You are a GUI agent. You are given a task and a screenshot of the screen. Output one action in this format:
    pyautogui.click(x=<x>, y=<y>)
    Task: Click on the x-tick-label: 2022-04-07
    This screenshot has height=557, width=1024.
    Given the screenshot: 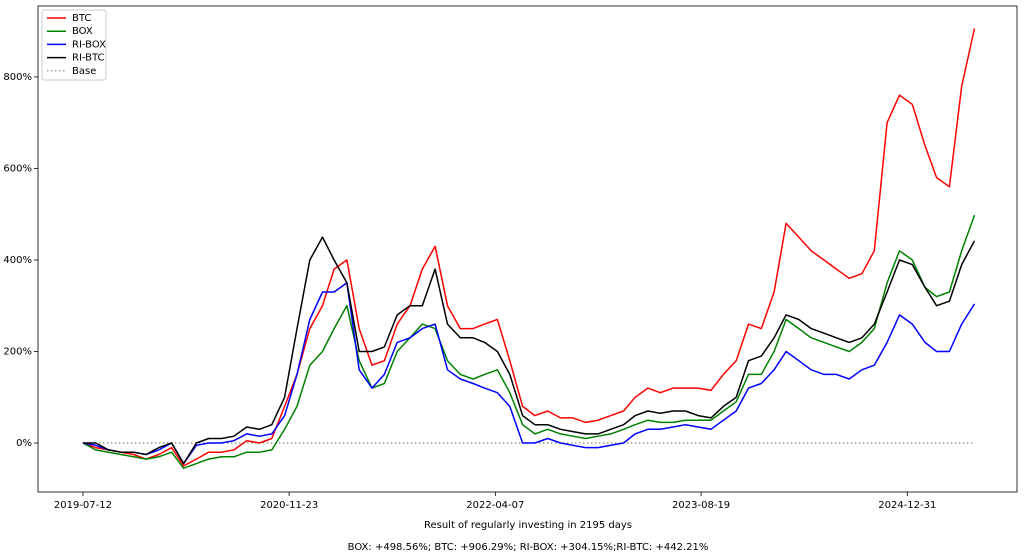 What is the action you would take?
    pyautogui.click(x=495, y=505)
    